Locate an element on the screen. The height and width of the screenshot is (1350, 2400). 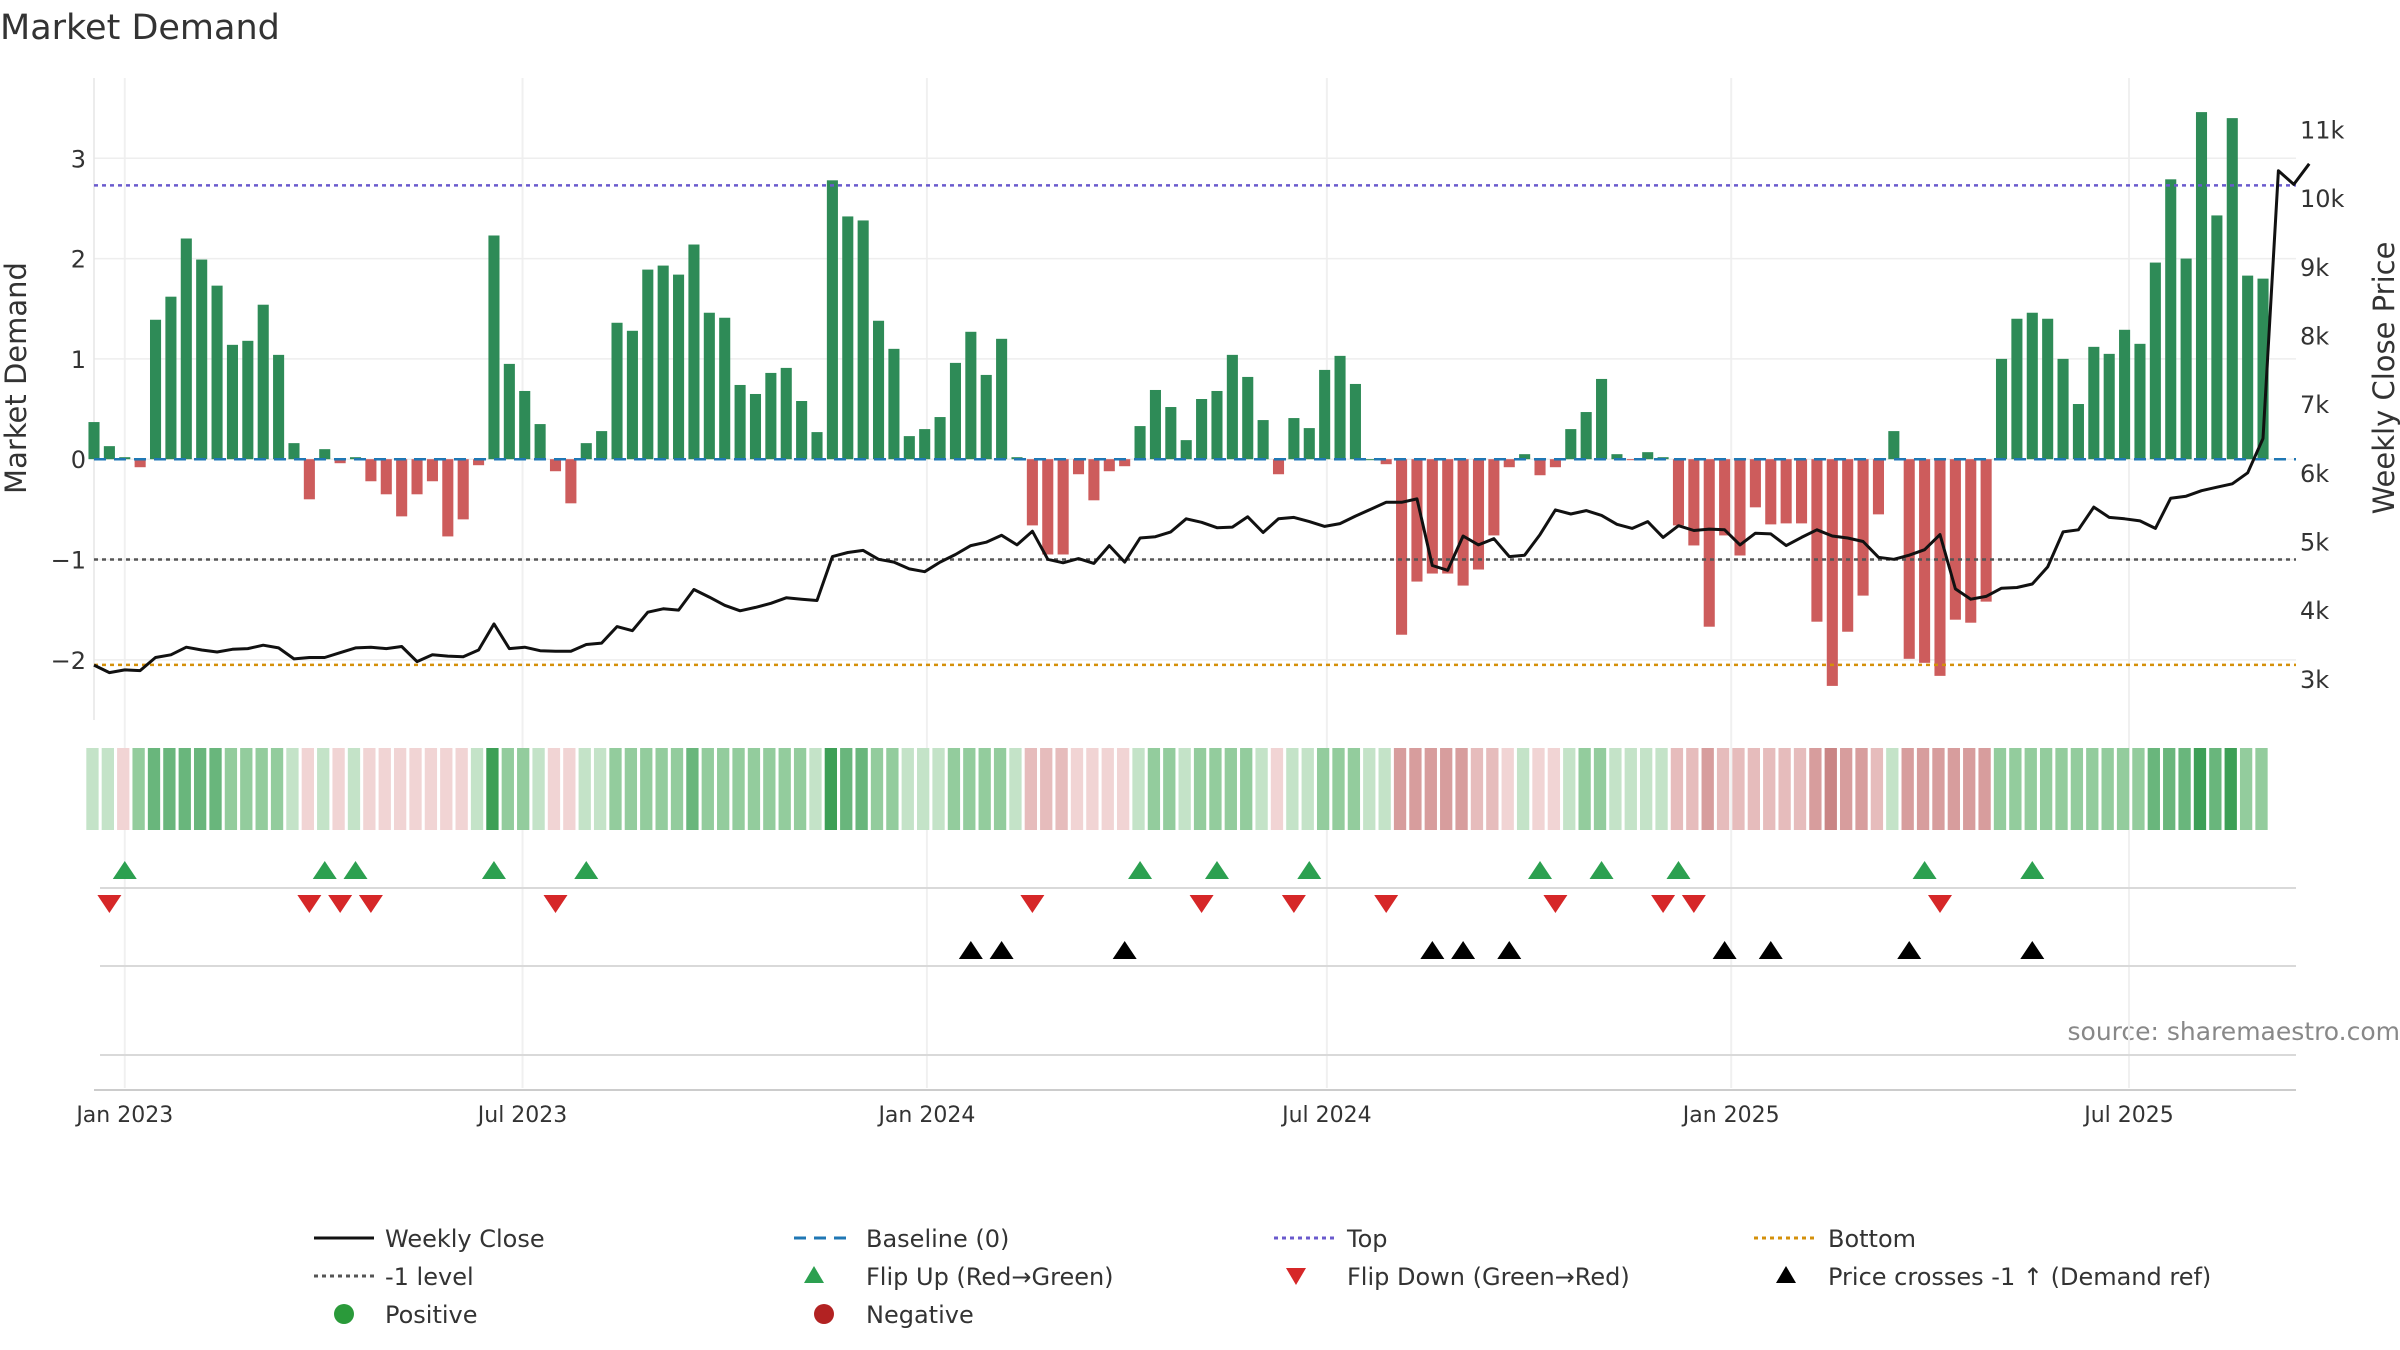
legend-label-minus1-level: -1 level is located at coordinates (429, 1277).